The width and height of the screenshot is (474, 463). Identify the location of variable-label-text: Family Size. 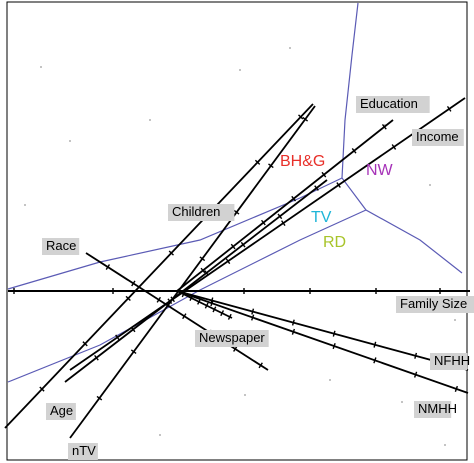
(433, 303).